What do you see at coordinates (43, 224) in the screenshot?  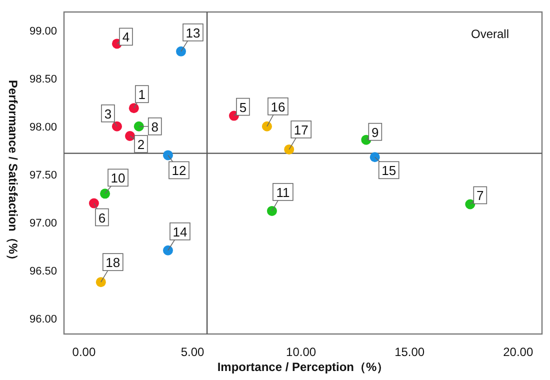 I see `y-tick-label: 97.00` at bounding box center [43, 224].